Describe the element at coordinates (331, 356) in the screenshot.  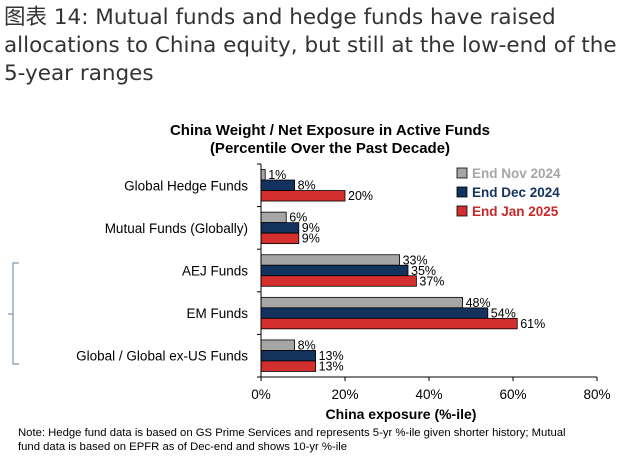
I see `data-label-global-global-ex-us-funds-end-dec-2024: 13%` at that location.